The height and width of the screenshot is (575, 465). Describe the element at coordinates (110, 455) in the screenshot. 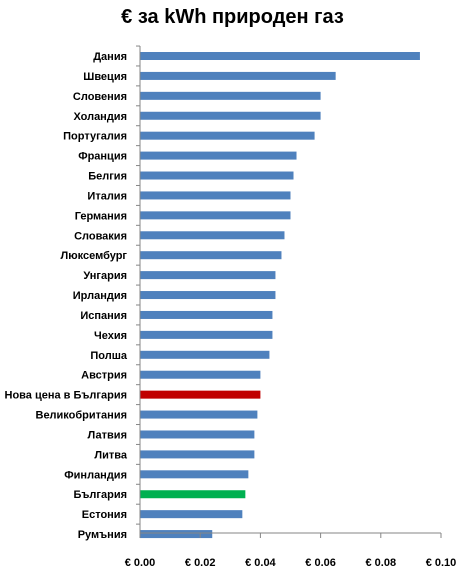

I see `category-label: Литва` at that location.